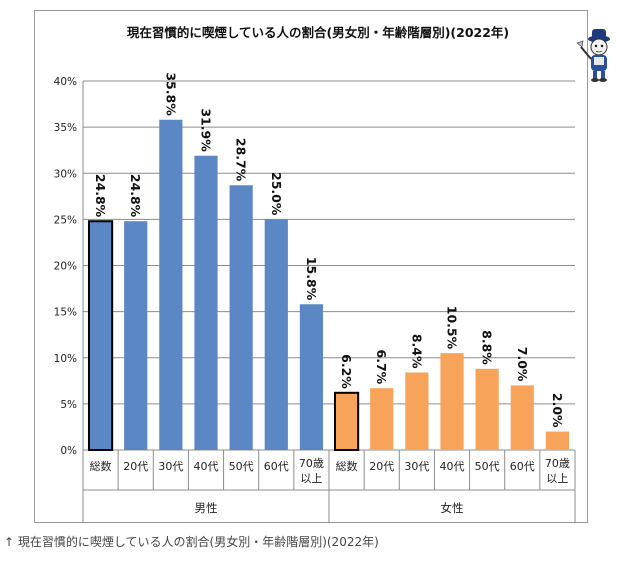 The width and height of the screenshot is (620, 564). Describe the element at coordinates (65, 82) in the screenshot. I see `y-tick-label: 40%` at that location.